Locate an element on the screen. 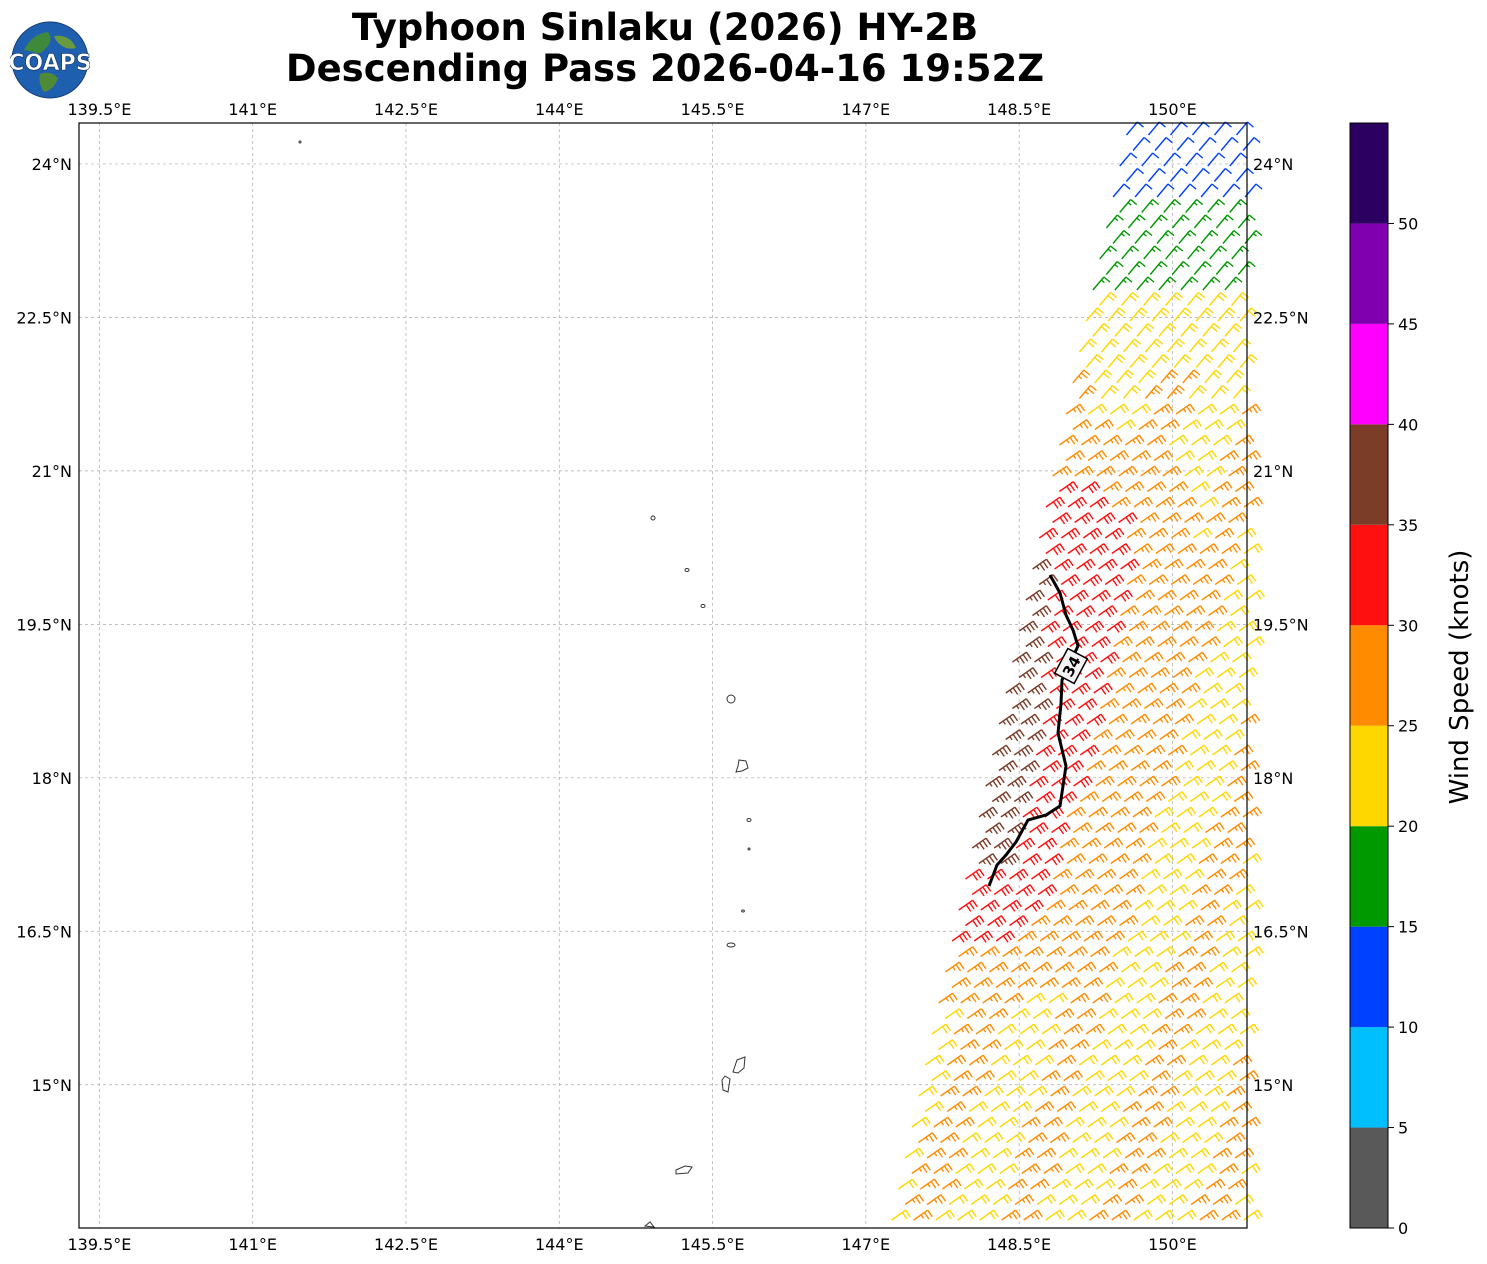 The height and width of the screenshot is (1264, 1487). title-line-2: Descending Pass 2026-04-16 19:52Z is located at coordinates (665, 68).